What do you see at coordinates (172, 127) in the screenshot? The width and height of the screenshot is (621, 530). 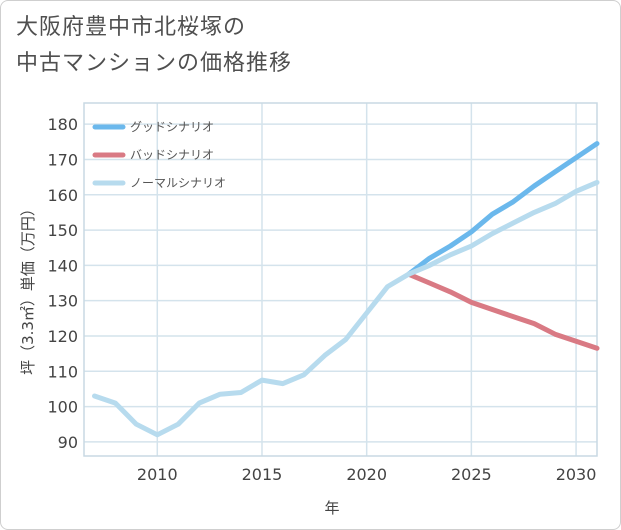 I see `legend-label-0: グッドシナリオ` at bounding box center [172, 127].